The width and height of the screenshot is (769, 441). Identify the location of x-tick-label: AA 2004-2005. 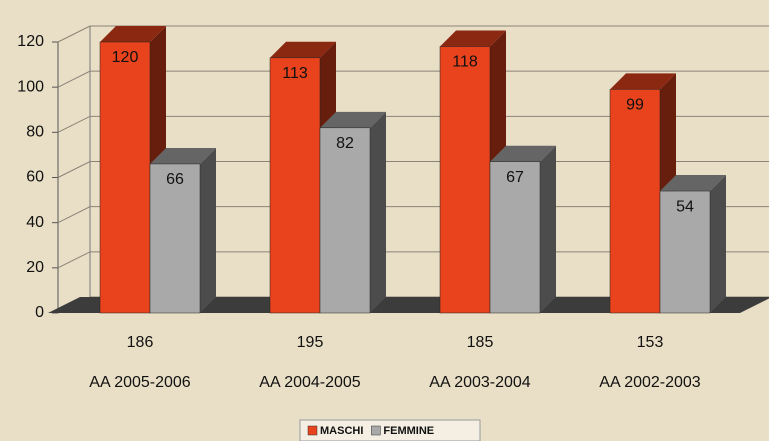
(310, 382).